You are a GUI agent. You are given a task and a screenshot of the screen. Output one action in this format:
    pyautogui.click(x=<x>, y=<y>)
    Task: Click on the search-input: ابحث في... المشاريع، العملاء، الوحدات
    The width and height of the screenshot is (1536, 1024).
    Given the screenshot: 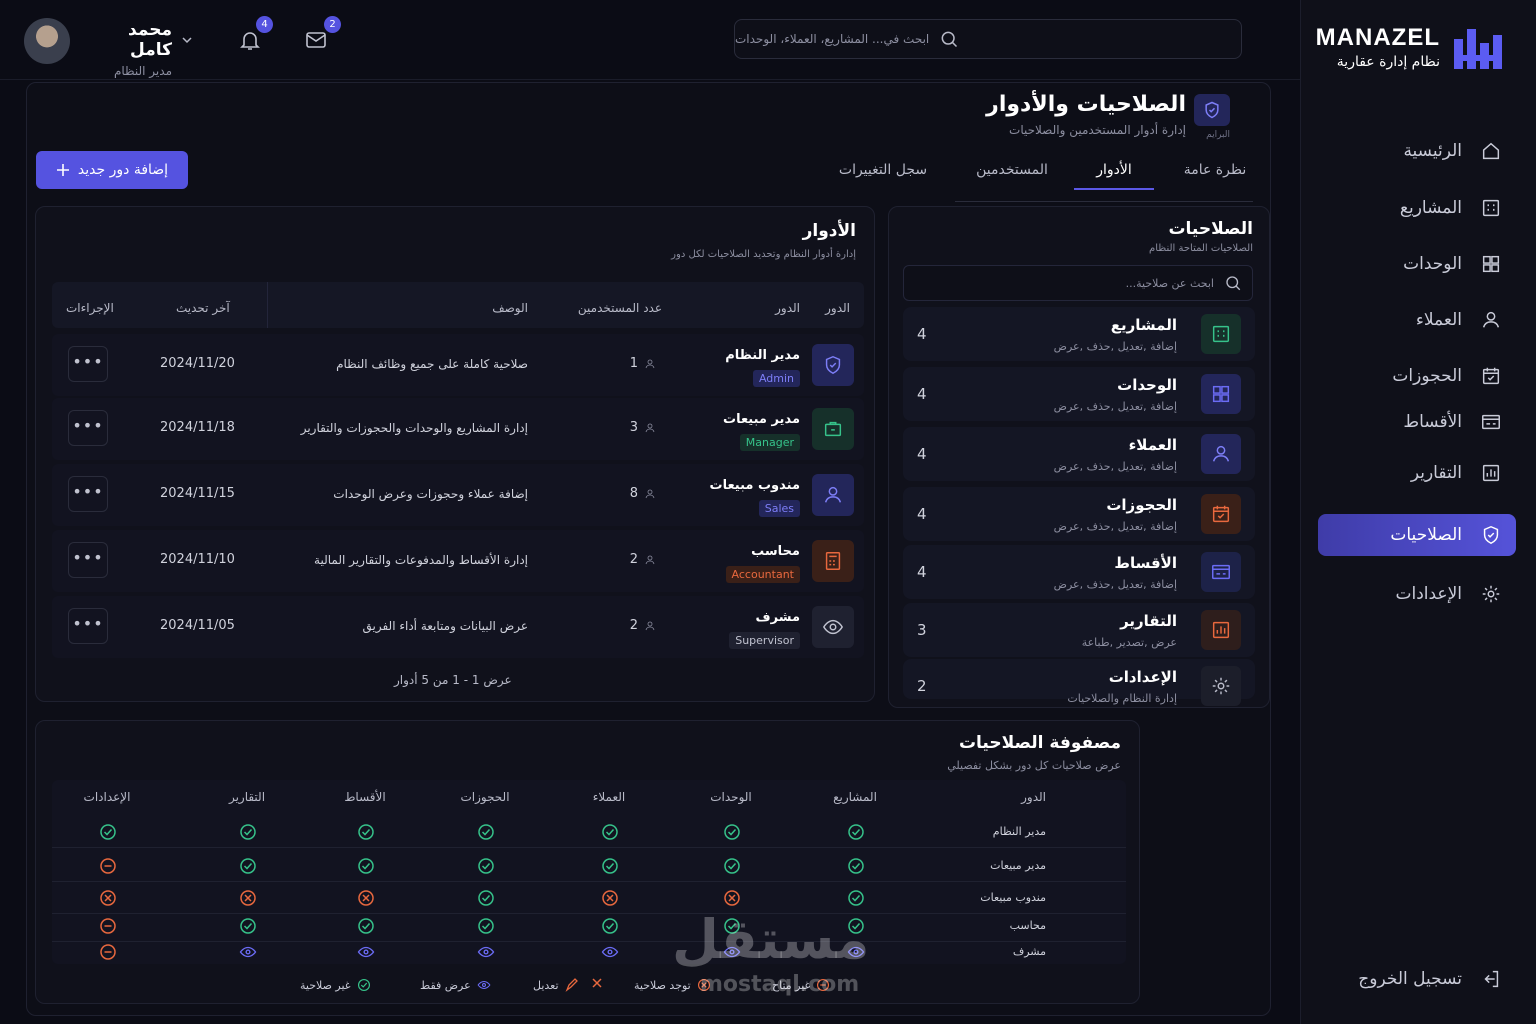 What is the action you would take?
    pyautogui.click(x=832, y=39)
    